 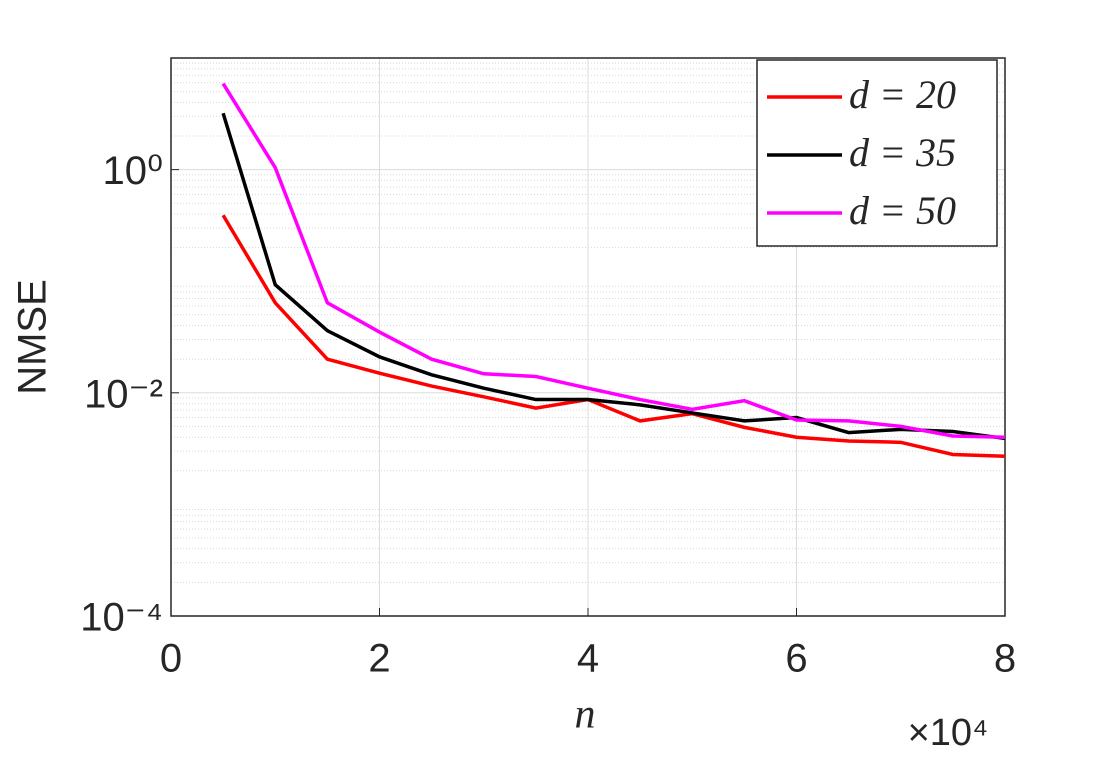 What do you see at coordinates (379, 659) in the screenshot?
I see `x-tick-label: 2` at bounding box center [379, 659].